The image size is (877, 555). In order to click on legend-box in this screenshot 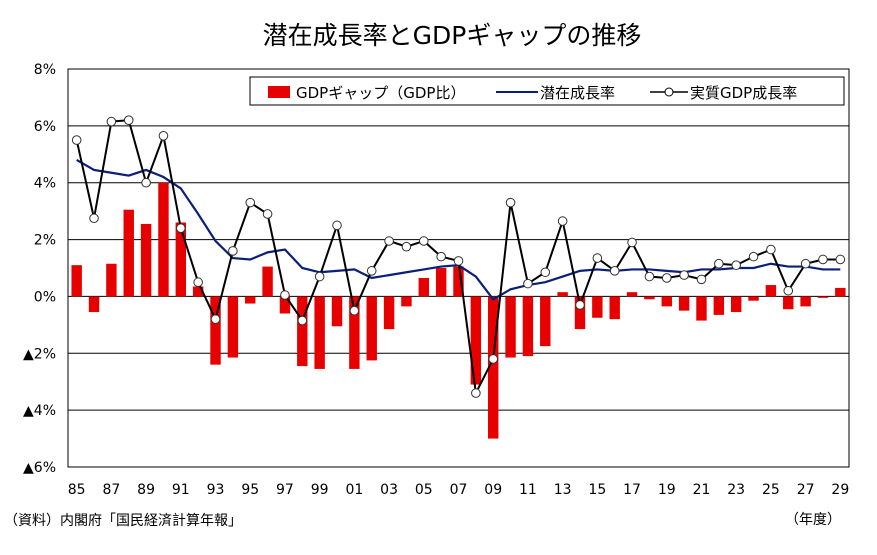, I will do `click(547, 91)`.